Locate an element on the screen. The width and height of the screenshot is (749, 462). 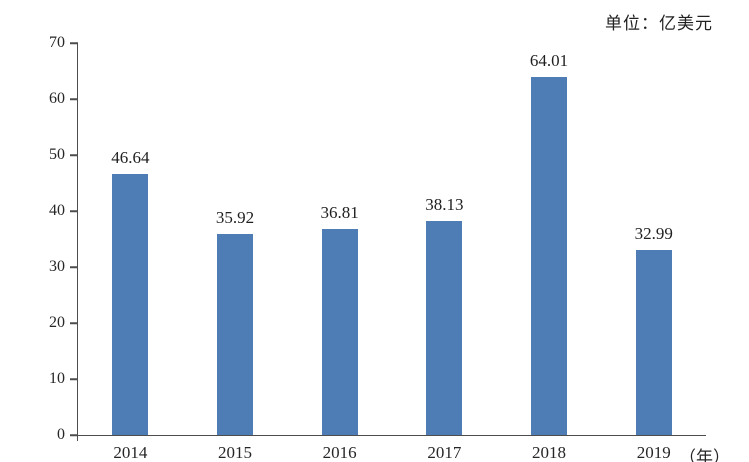
x-tick-label-2019: 2019 is located at coordinates (653, 452).